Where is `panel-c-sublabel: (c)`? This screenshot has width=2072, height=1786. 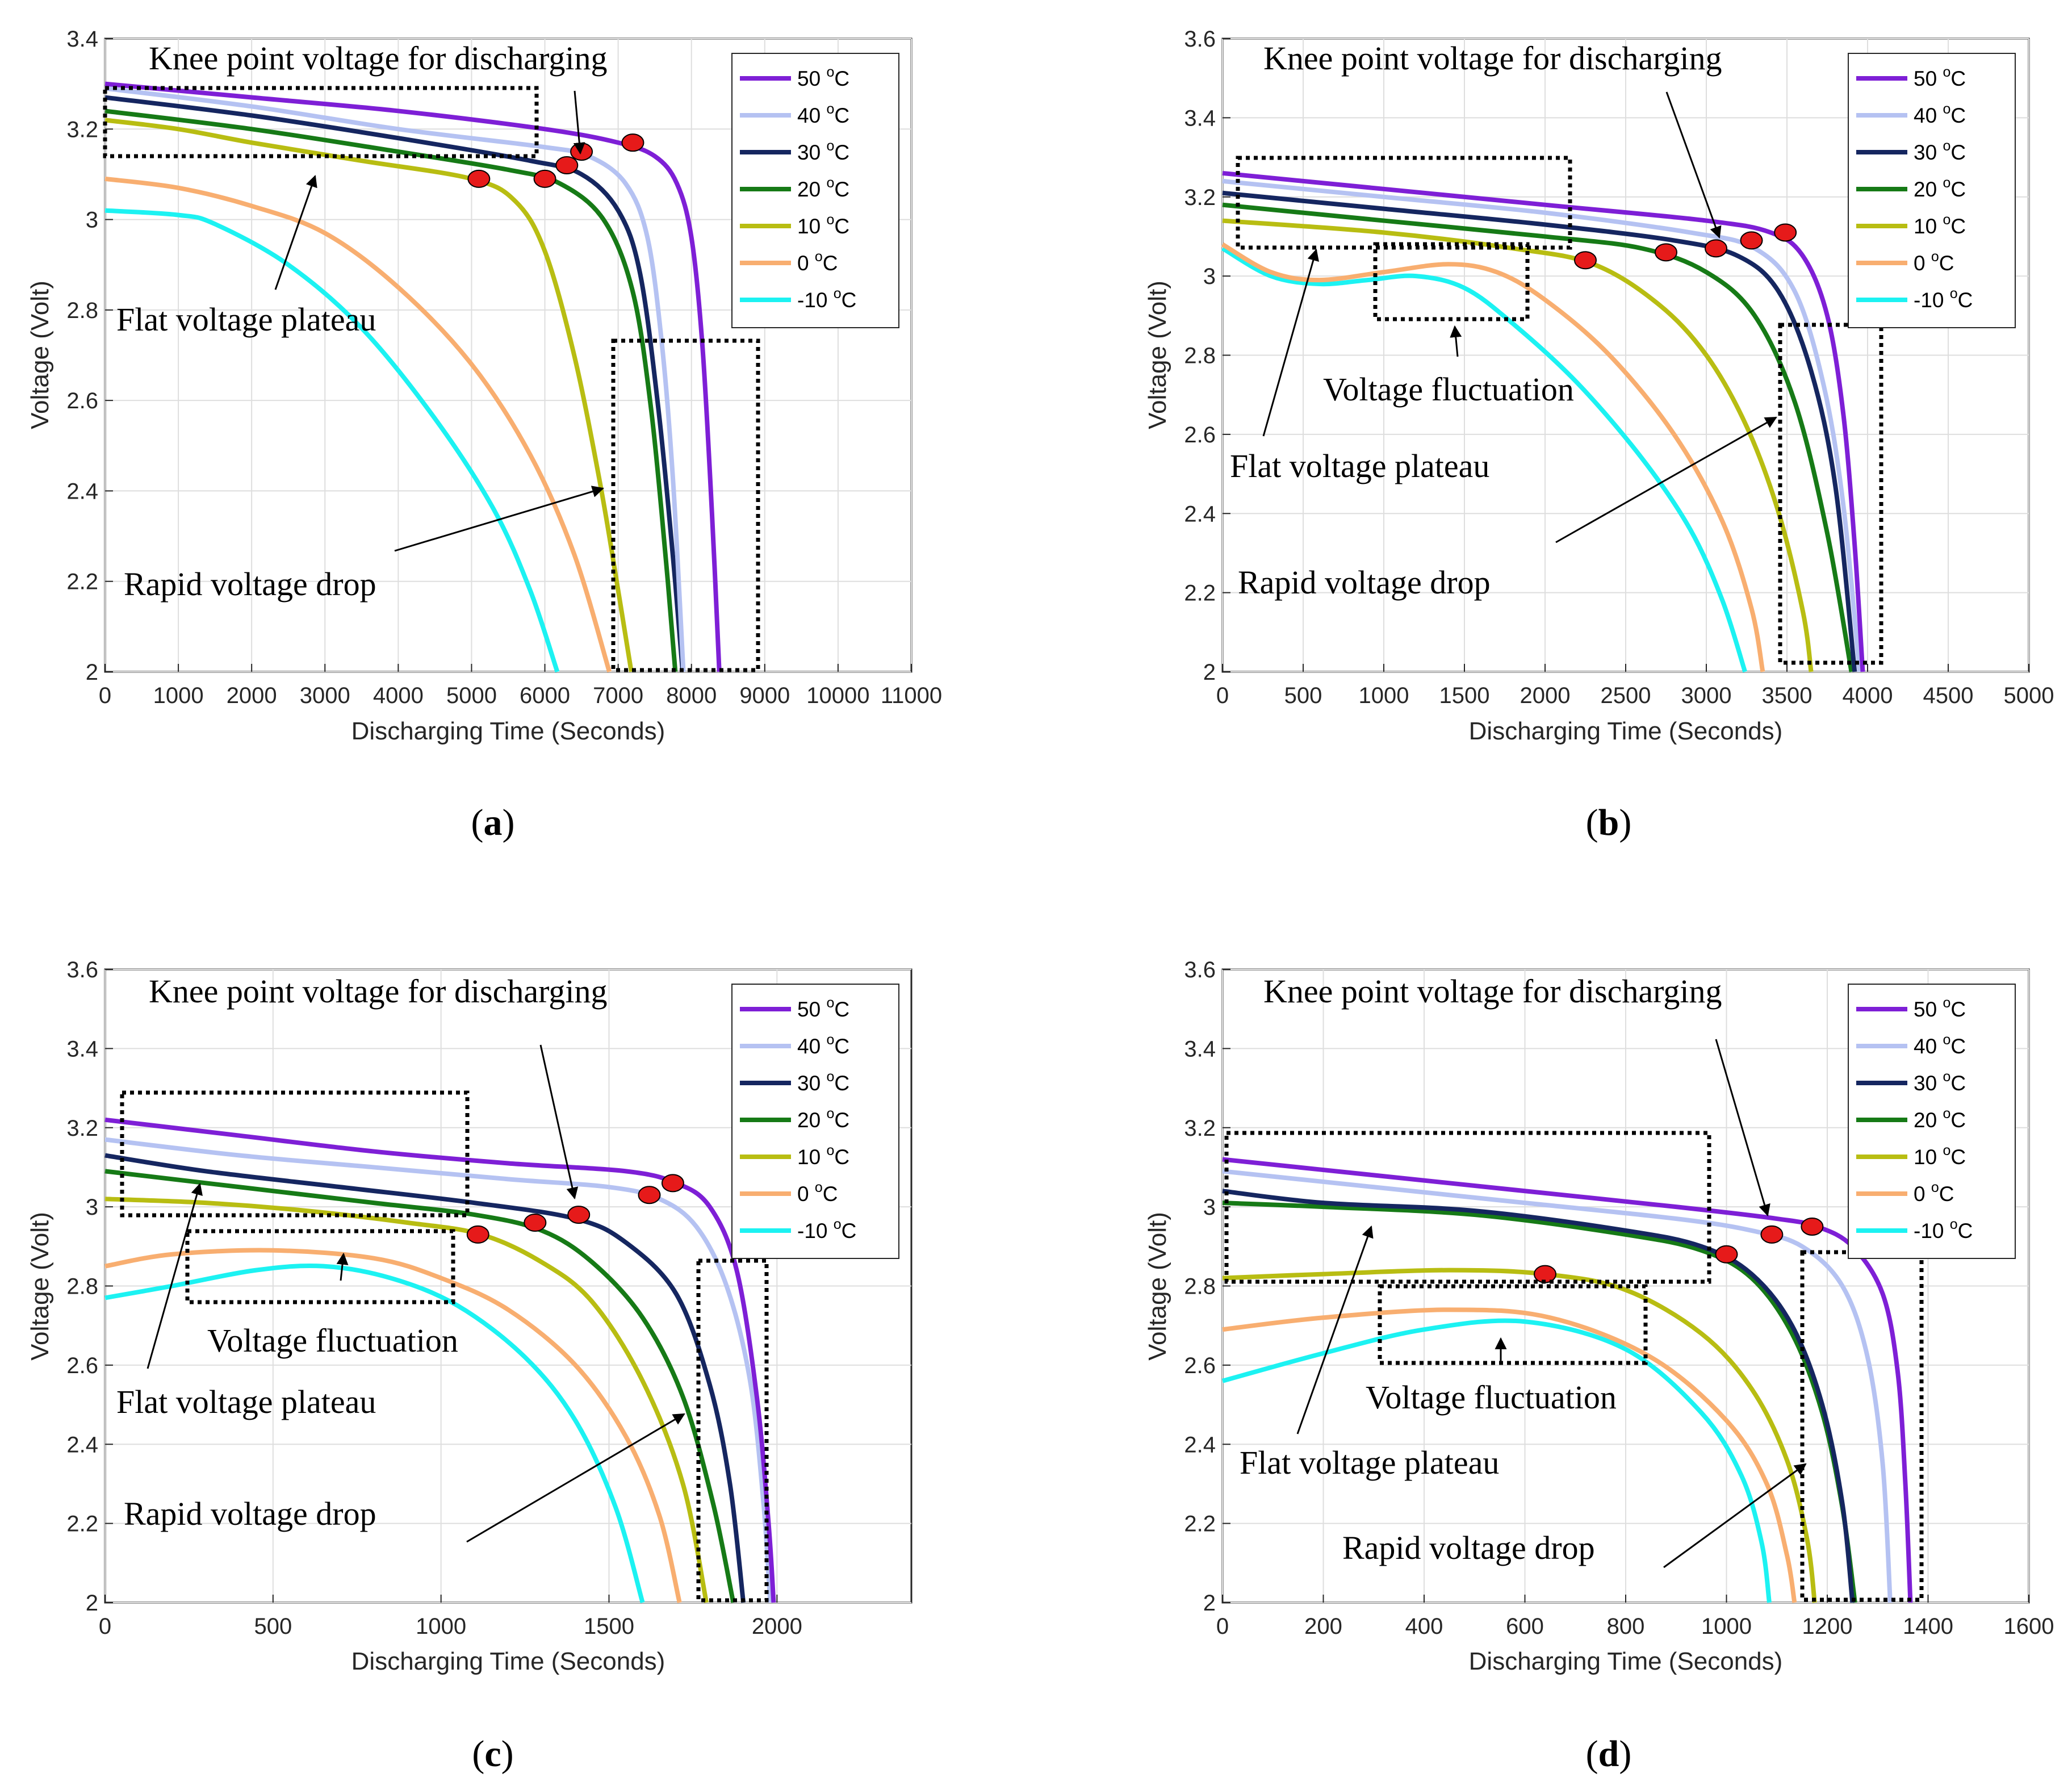 panel-c-sublabel: (c) is located at coordinates (492, 1754).